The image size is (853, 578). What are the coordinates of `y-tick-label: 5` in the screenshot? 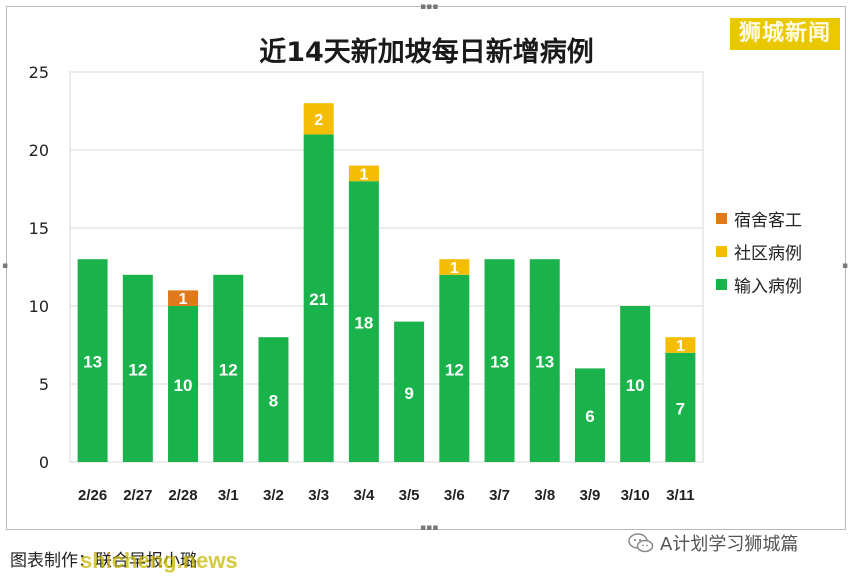 It's located at (44, 384).